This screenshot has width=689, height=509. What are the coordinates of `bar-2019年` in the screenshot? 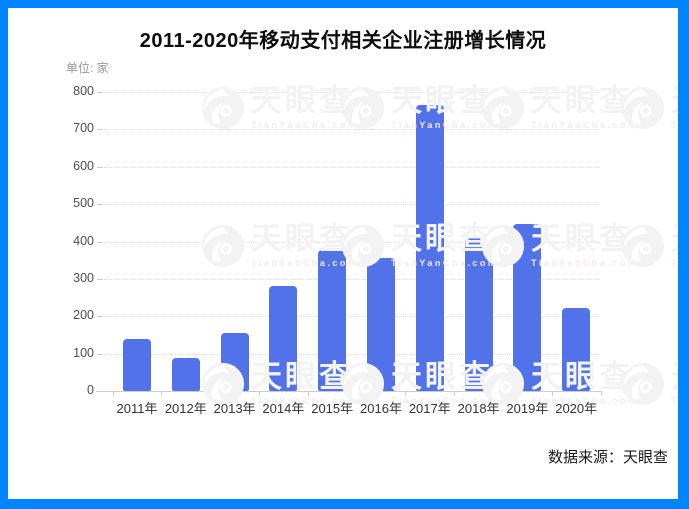 It's located at (527, 307).